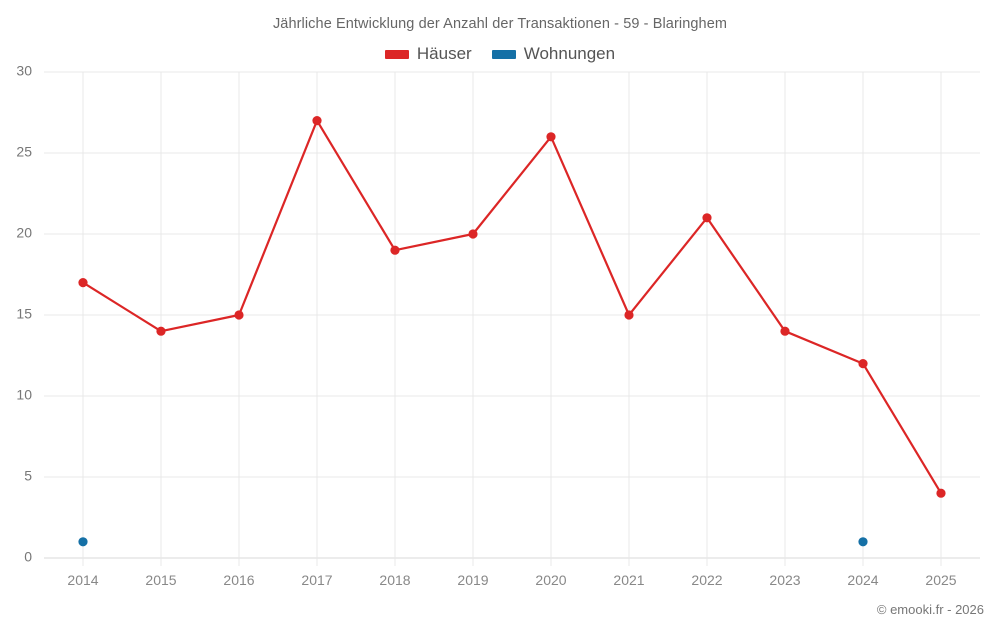 This screenshot has height=625, width=1000. Describe the element at coordinates (82, 580) in the screenshot. I see `x-axis-tick-label: 2014` at that location.